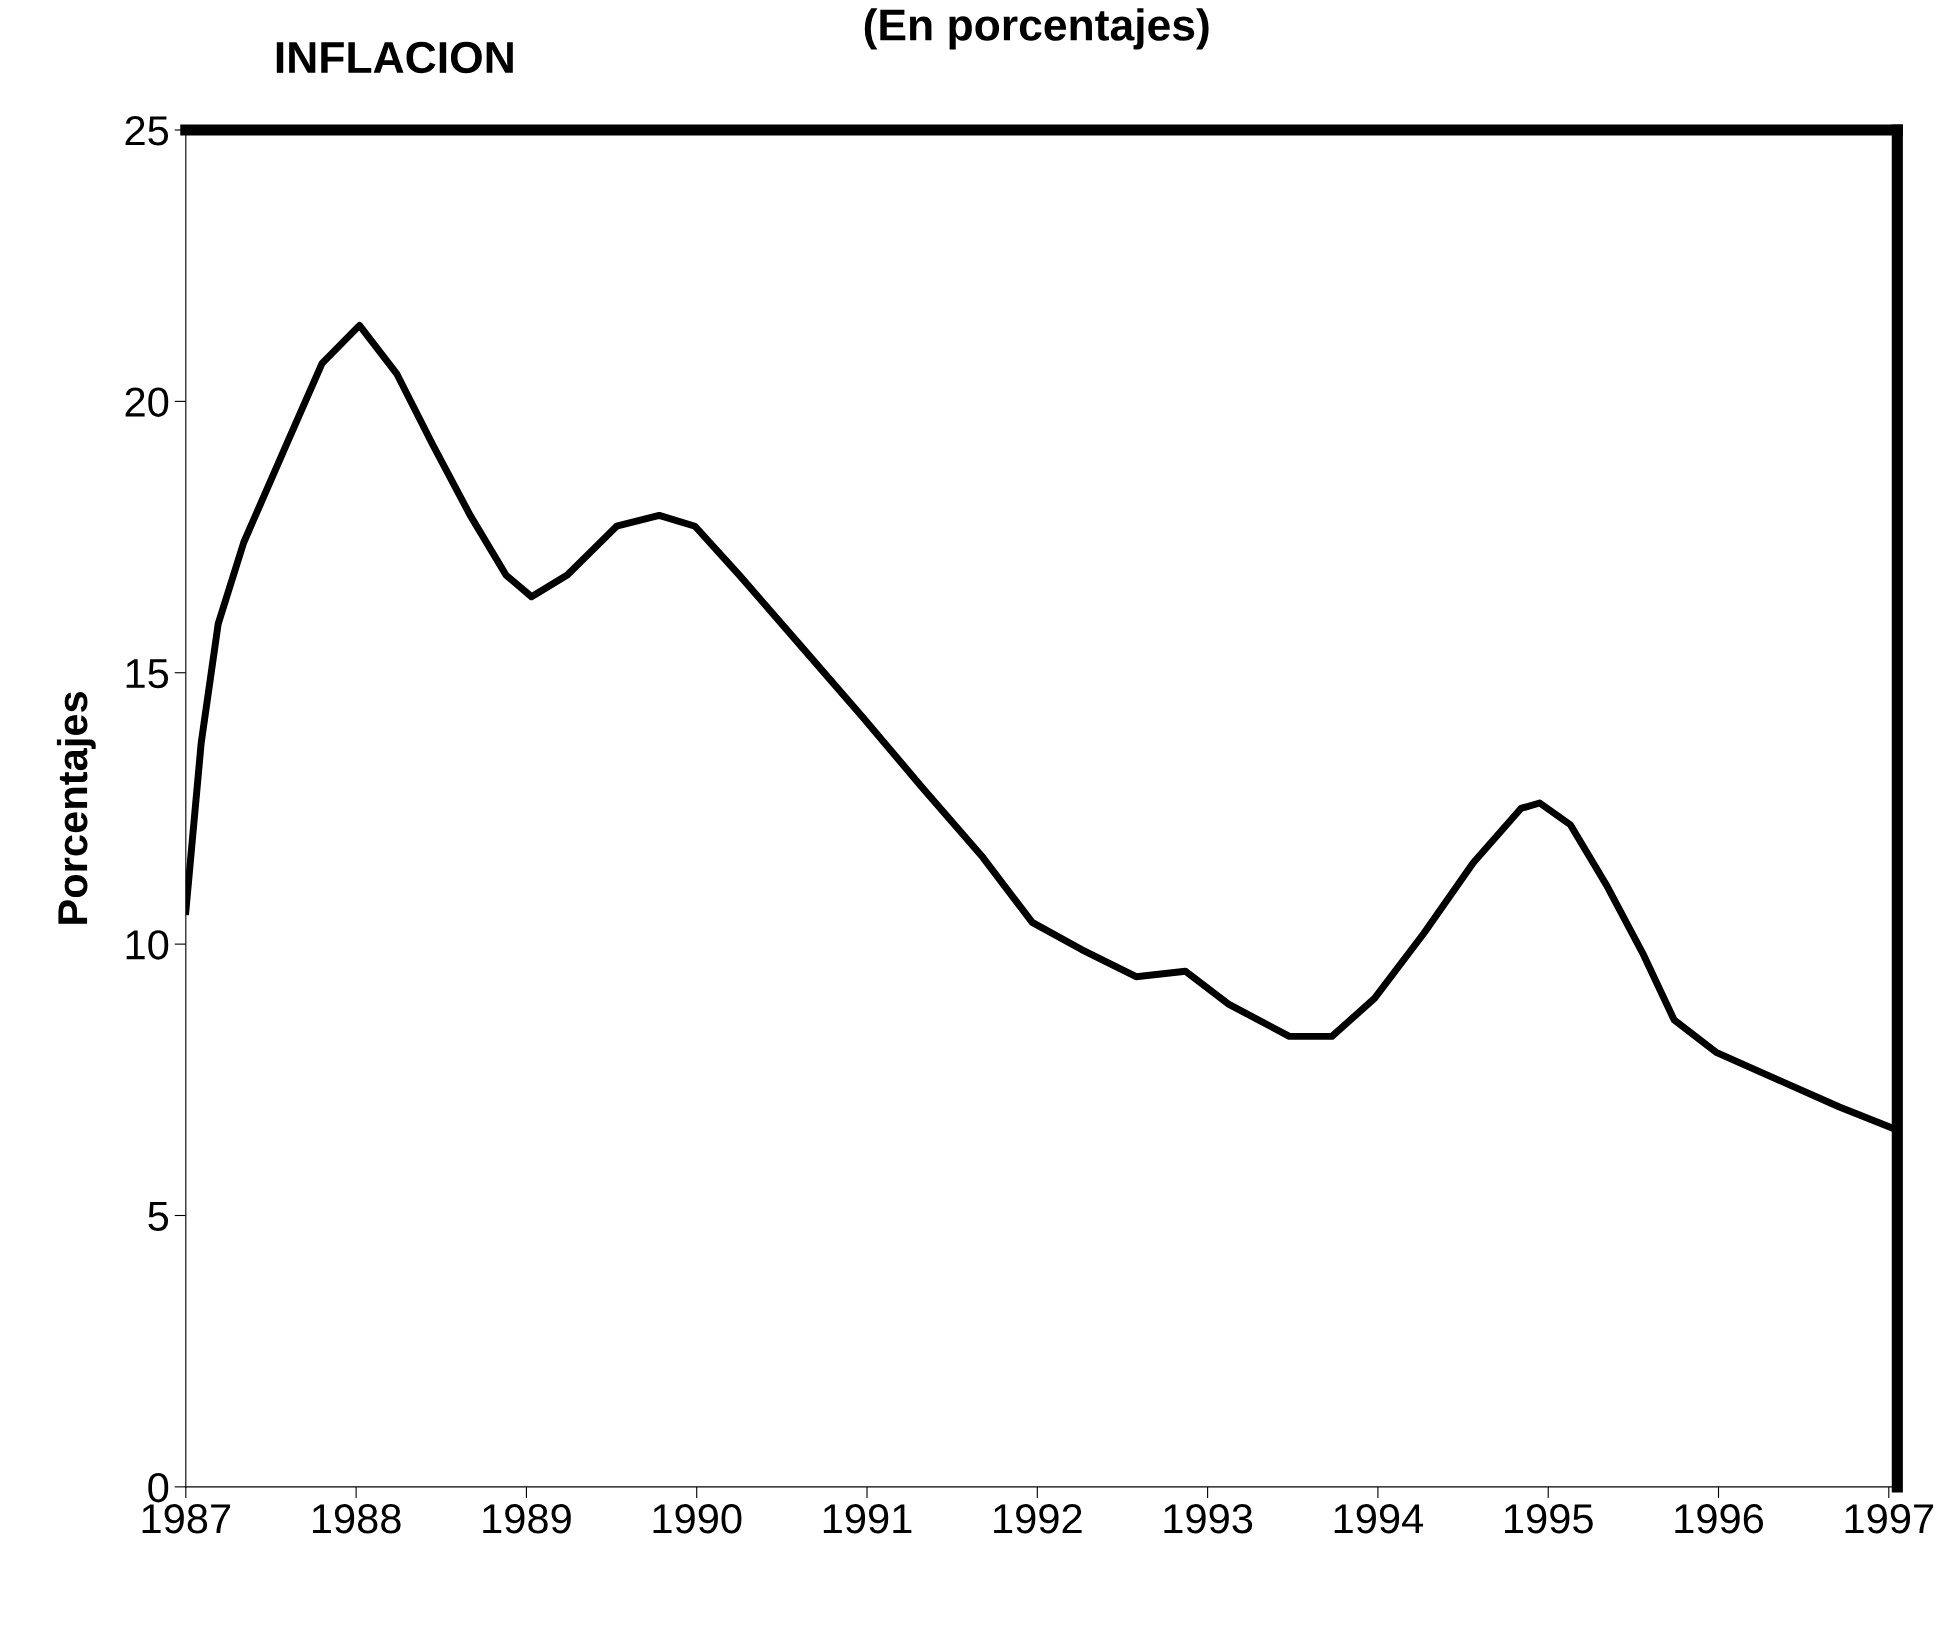 Image resolution: width=1956 pixels, height=1625 pixels. I want to click on y-tick-label: 5, so click(158, 1216).